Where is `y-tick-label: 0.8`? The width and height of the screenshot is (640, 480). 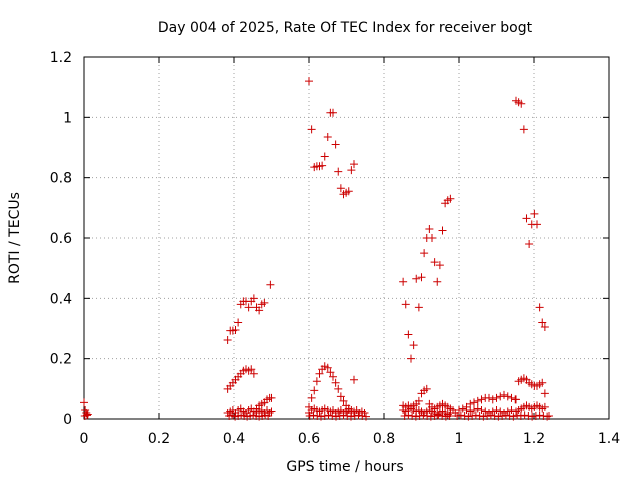
y-tick-label: 0.8 is located at coordinates (61, 179).